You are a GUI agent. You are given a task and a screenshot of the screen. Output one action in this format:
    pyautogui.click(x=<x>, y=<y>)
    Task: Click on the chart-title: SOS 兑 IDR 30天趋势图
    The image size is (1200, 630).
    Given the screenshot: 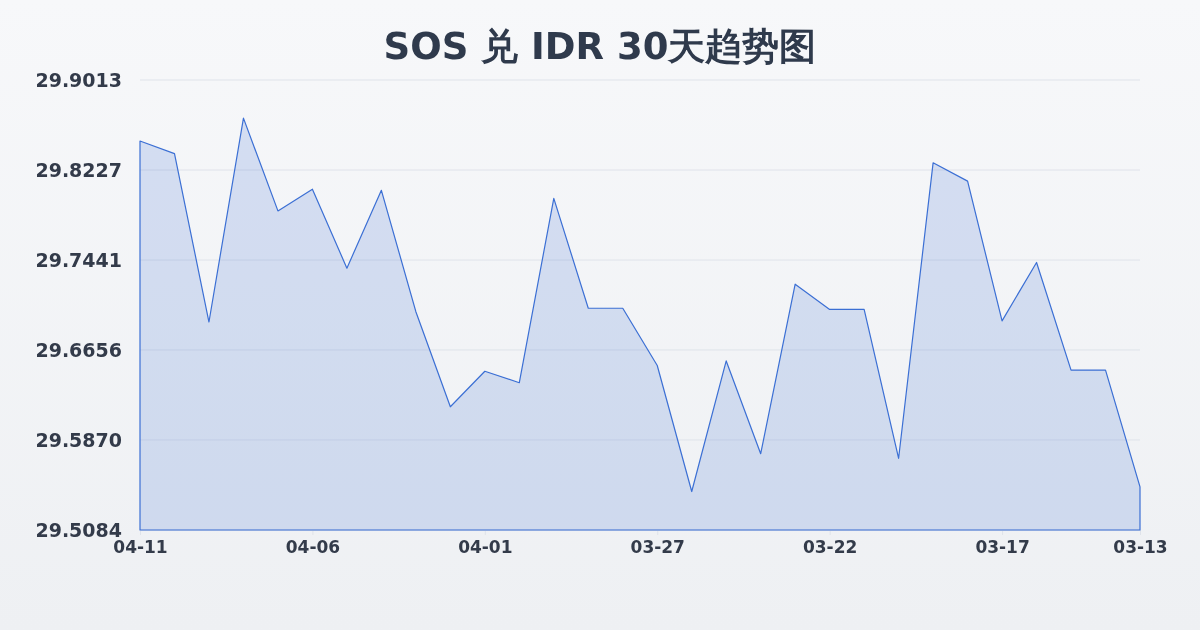 What is the action you would take?
    pyautogui.click(x=600, y=46)
    